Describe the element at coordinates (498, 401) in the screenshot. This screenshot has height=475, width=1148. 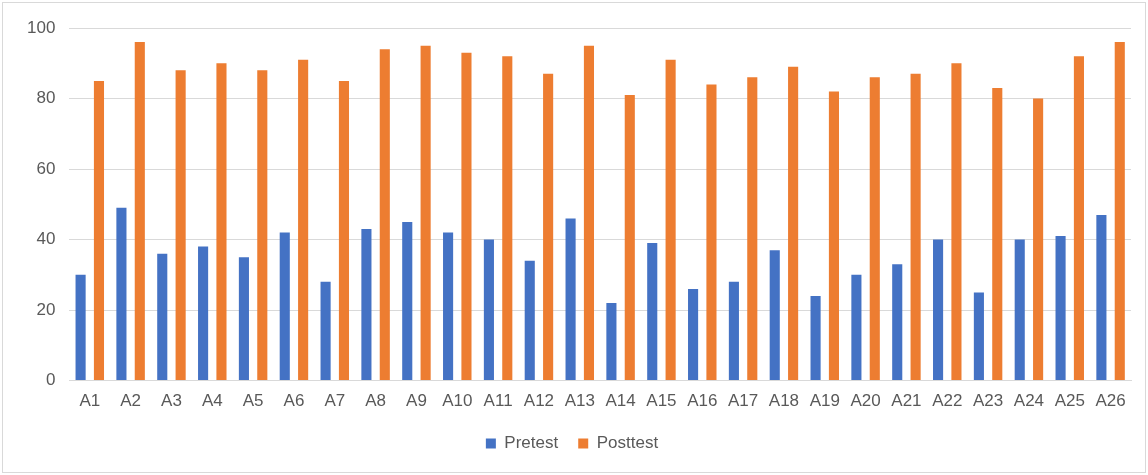
I see `x-tick-label: A11` at that location.